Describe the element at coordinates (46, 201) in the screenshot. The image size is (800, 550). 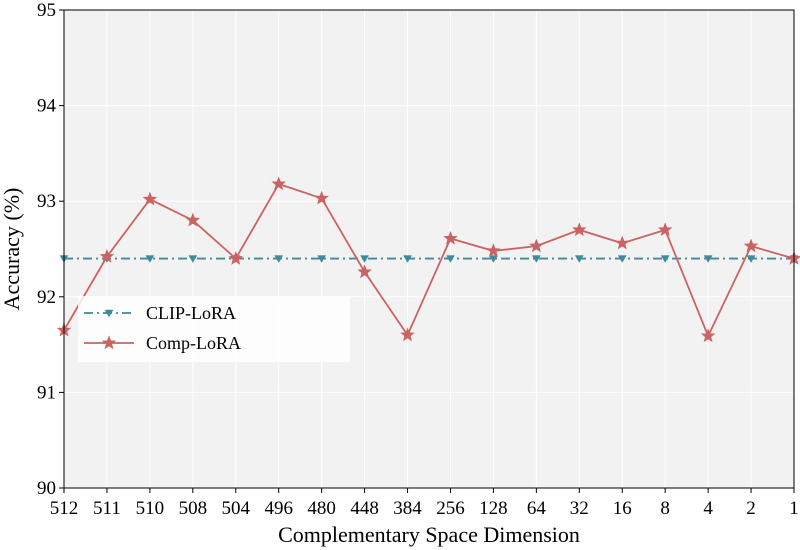
I see `y-tick-label: 93` at that location.